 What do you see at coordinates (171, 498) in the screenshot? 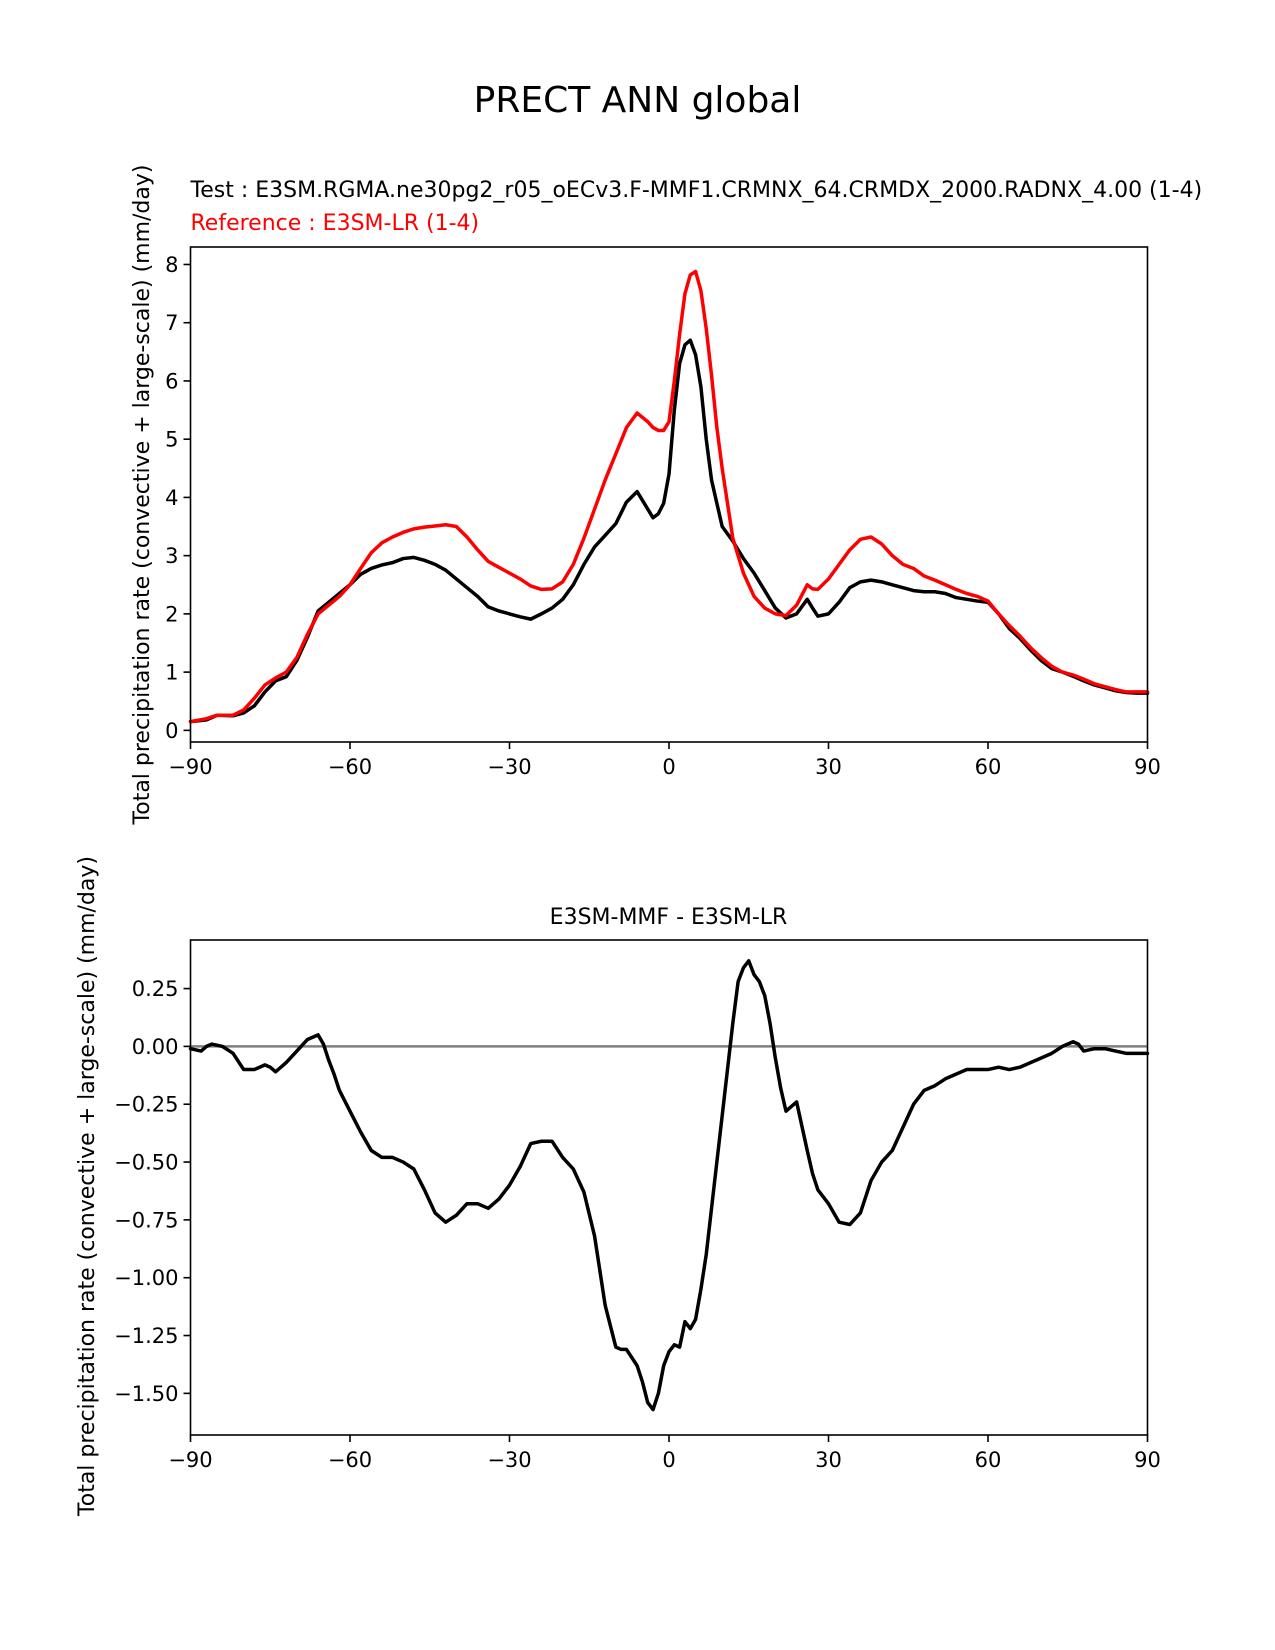
I see `y-tick-label: 4` at bounding box center [171, 498].